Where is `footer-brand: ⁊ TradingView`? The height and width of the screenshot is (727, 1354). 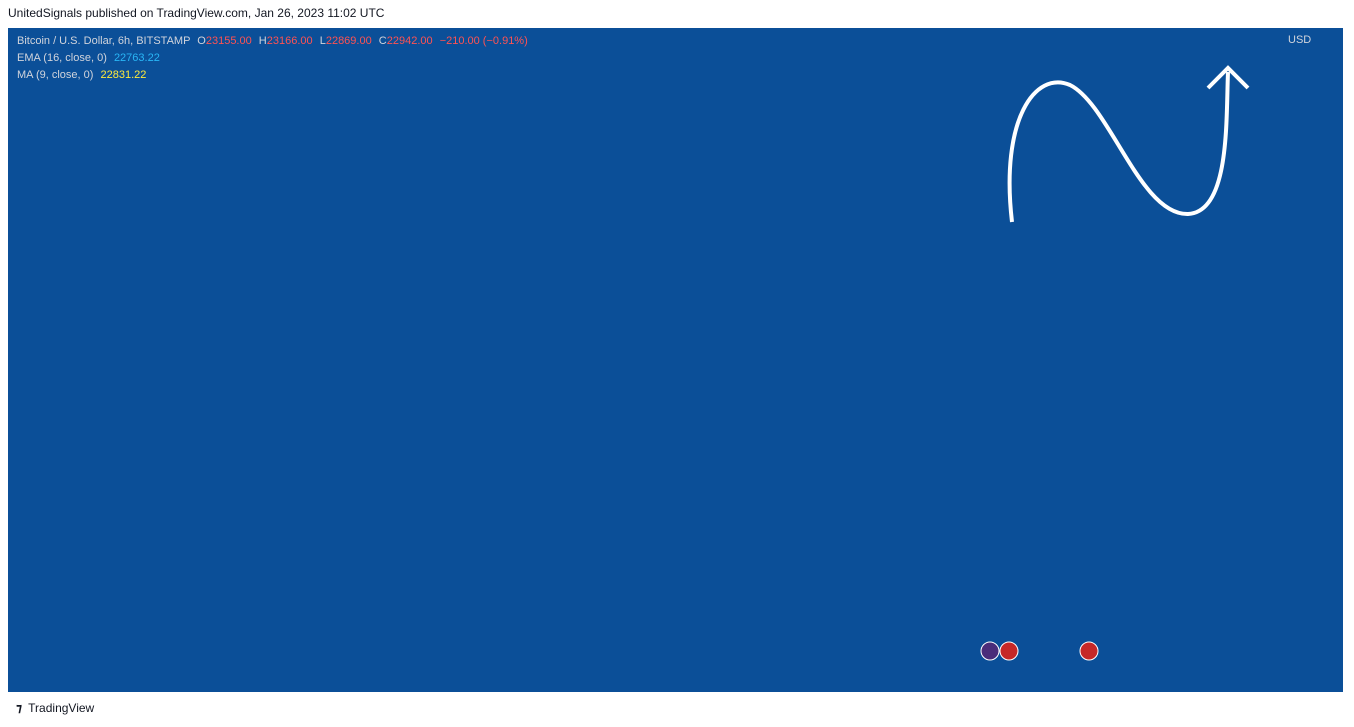
footer-brand: ⁊ TradingView is located at coordinates (55, 708).